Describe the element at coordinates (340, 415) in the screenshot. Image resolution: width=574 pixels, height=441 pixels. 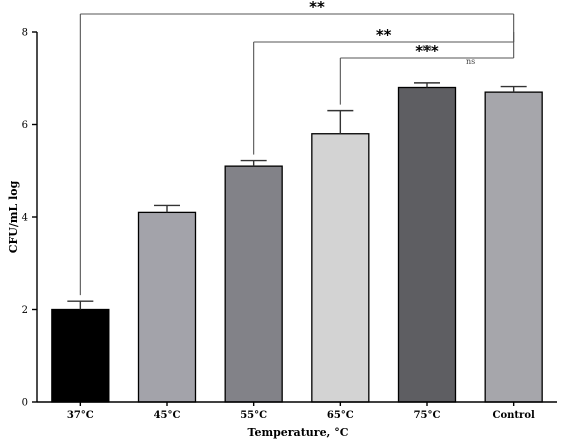
I see `x-tick-label: 65°C` at that location.